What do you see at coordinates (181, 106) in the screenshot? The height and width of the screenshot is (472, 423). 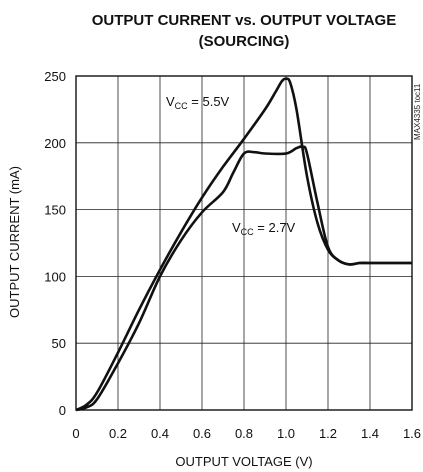 I see `series-label-5v5-sub: CC` at bounding box center [181, 106].